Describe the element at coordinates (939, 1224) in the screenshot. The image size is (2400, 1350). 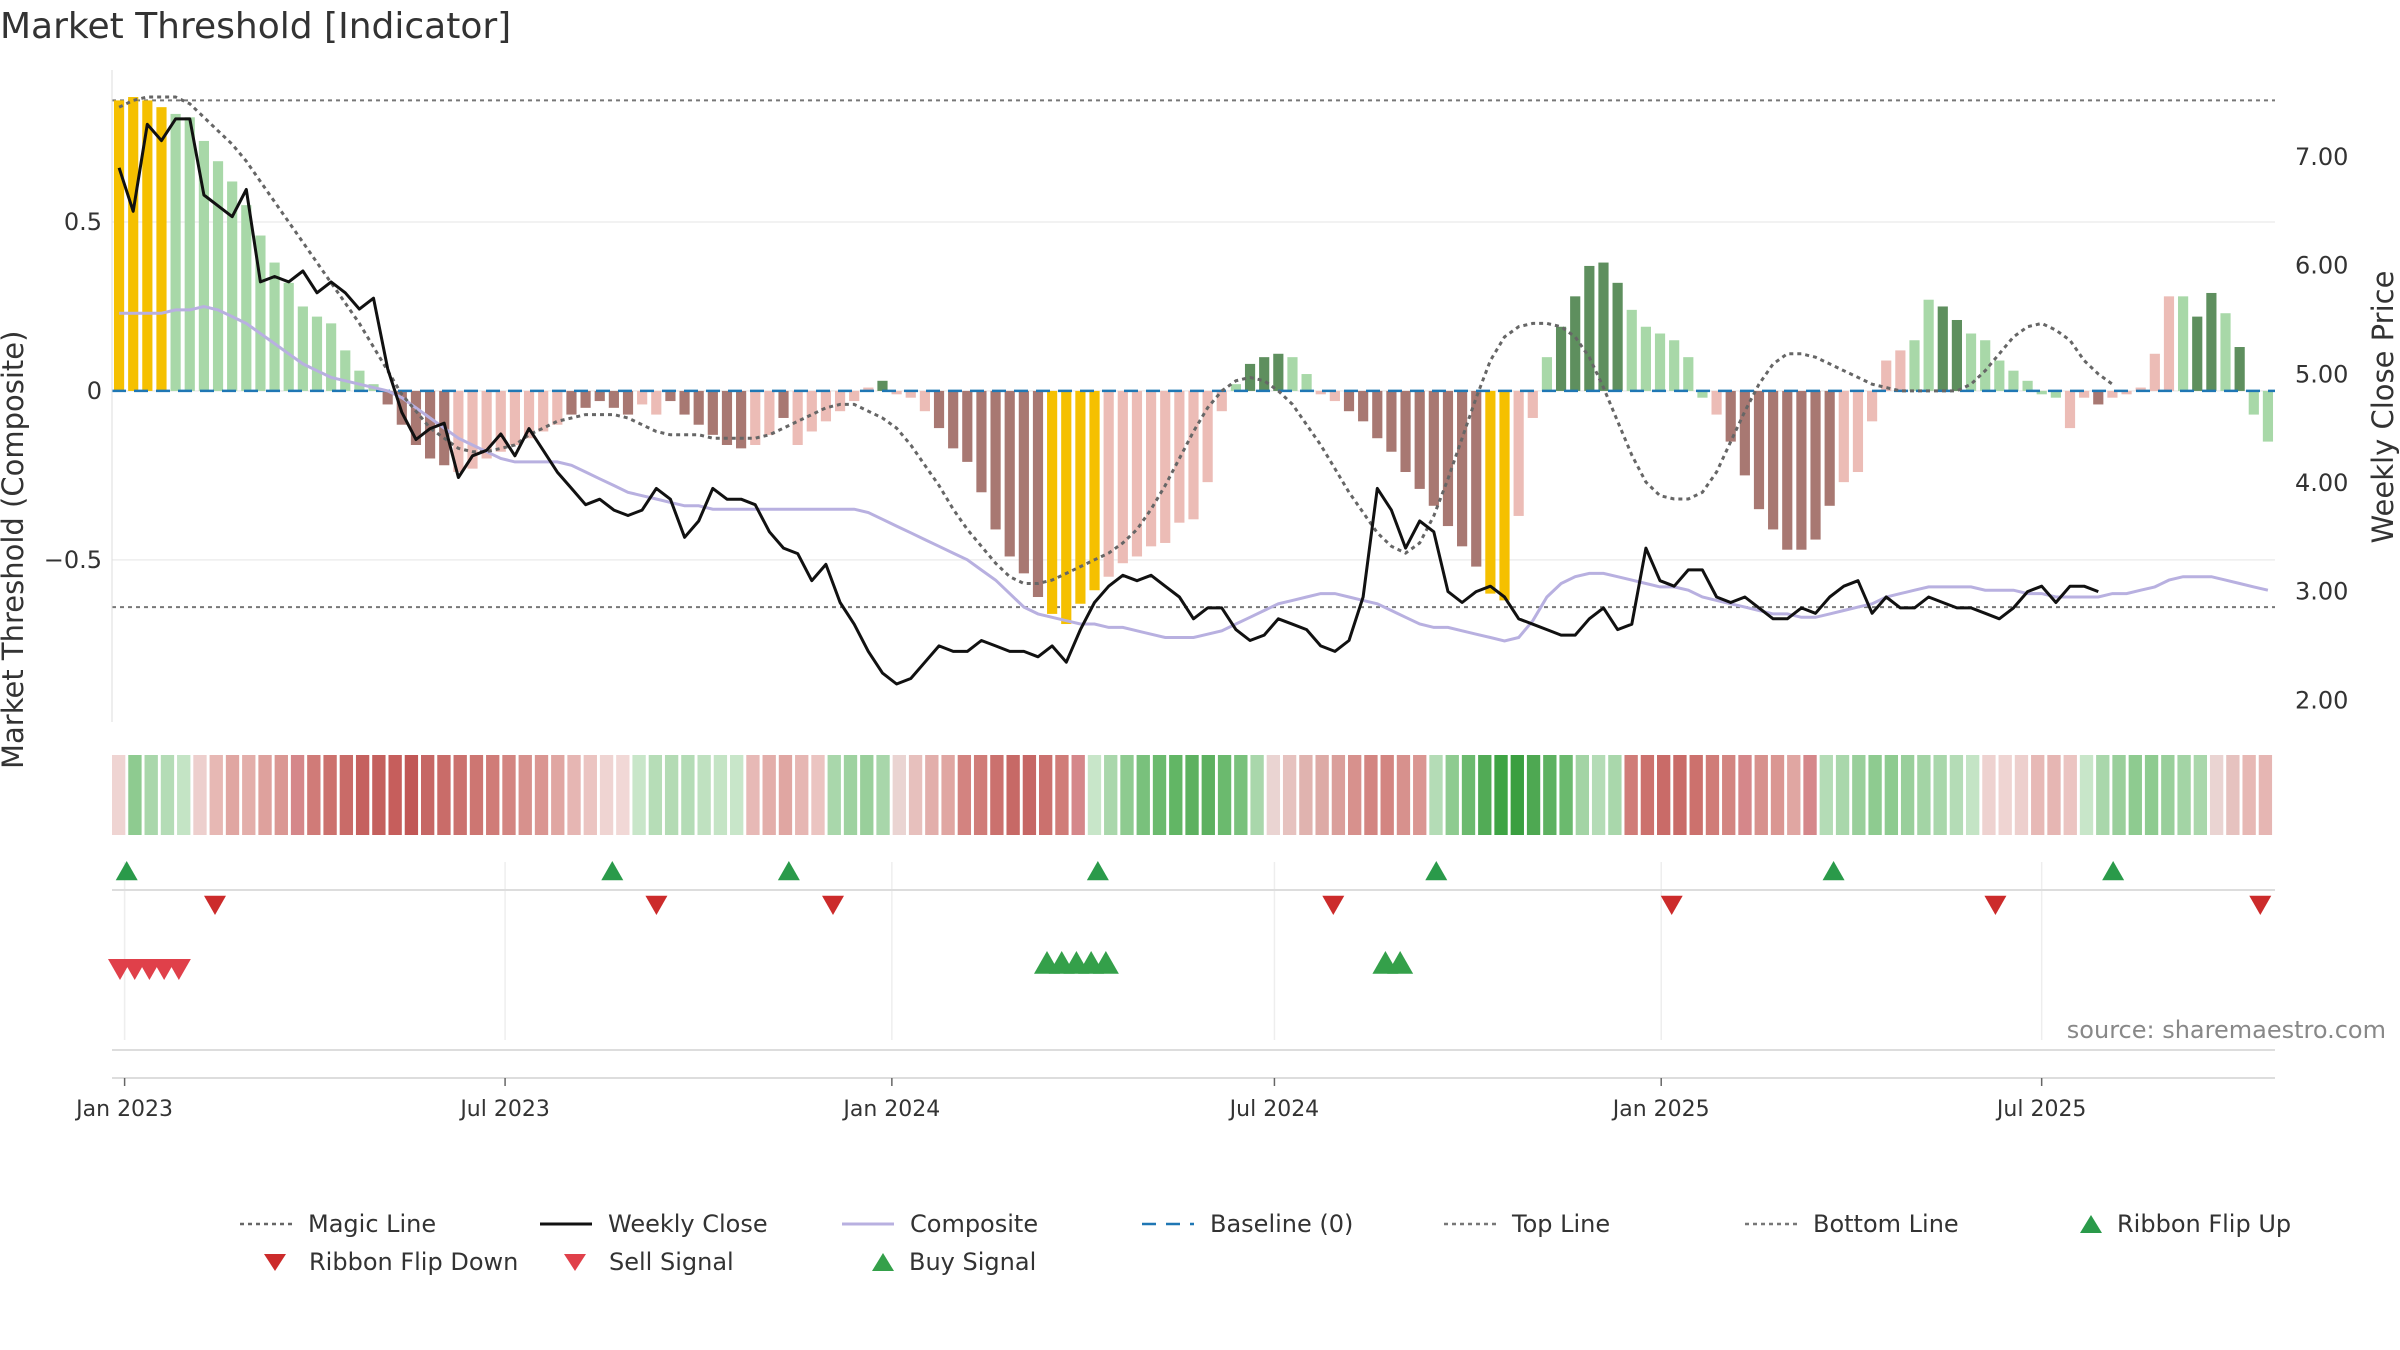
I see `legend-item-composite: Composite` at that location.